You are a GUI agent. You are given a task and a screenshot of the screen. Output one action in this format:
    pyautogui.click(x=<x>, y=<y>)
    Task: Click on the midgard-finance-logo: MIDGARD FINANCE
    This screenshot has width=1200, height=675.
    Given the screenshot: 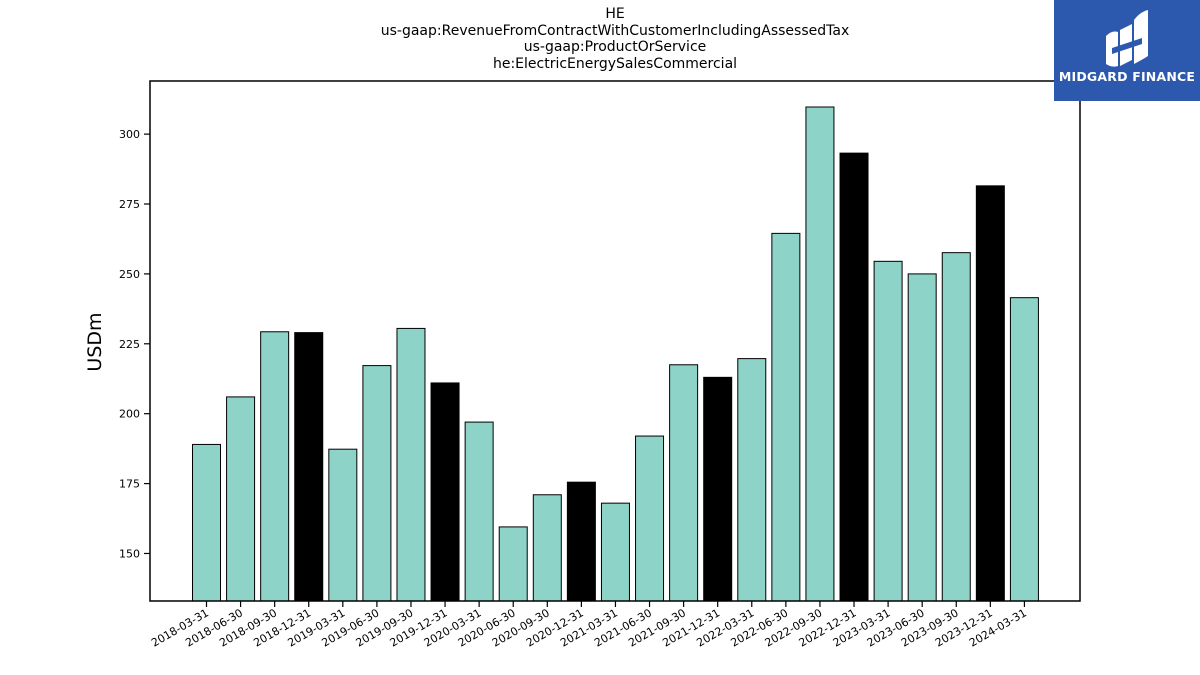 What is the action you would take?
    pyautogui.click(x=1127, y=50)
    